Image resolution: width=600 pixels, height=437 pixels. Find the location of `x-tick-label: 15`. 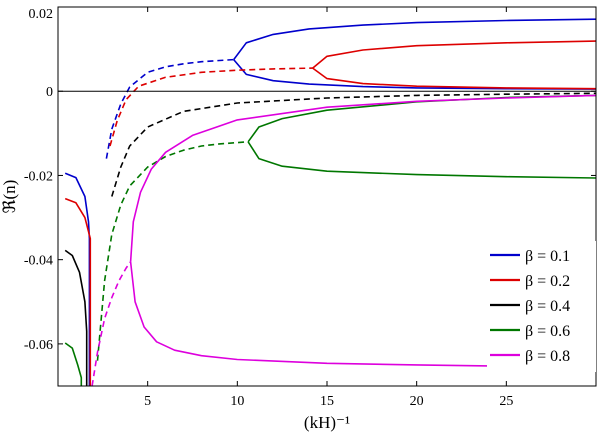

x-tick-label: 15 is located at coordinates (327, 401).